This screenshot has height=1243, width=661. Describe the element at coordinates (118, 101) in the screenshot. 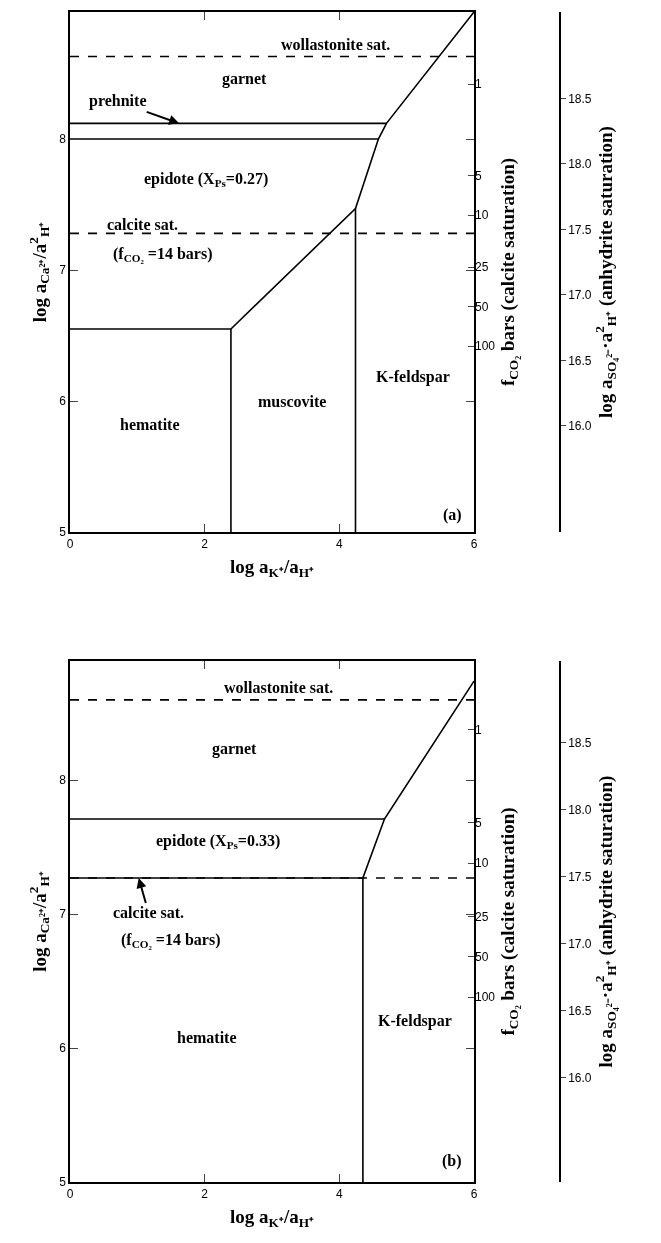

I see `annotation: prehnite` at that location.